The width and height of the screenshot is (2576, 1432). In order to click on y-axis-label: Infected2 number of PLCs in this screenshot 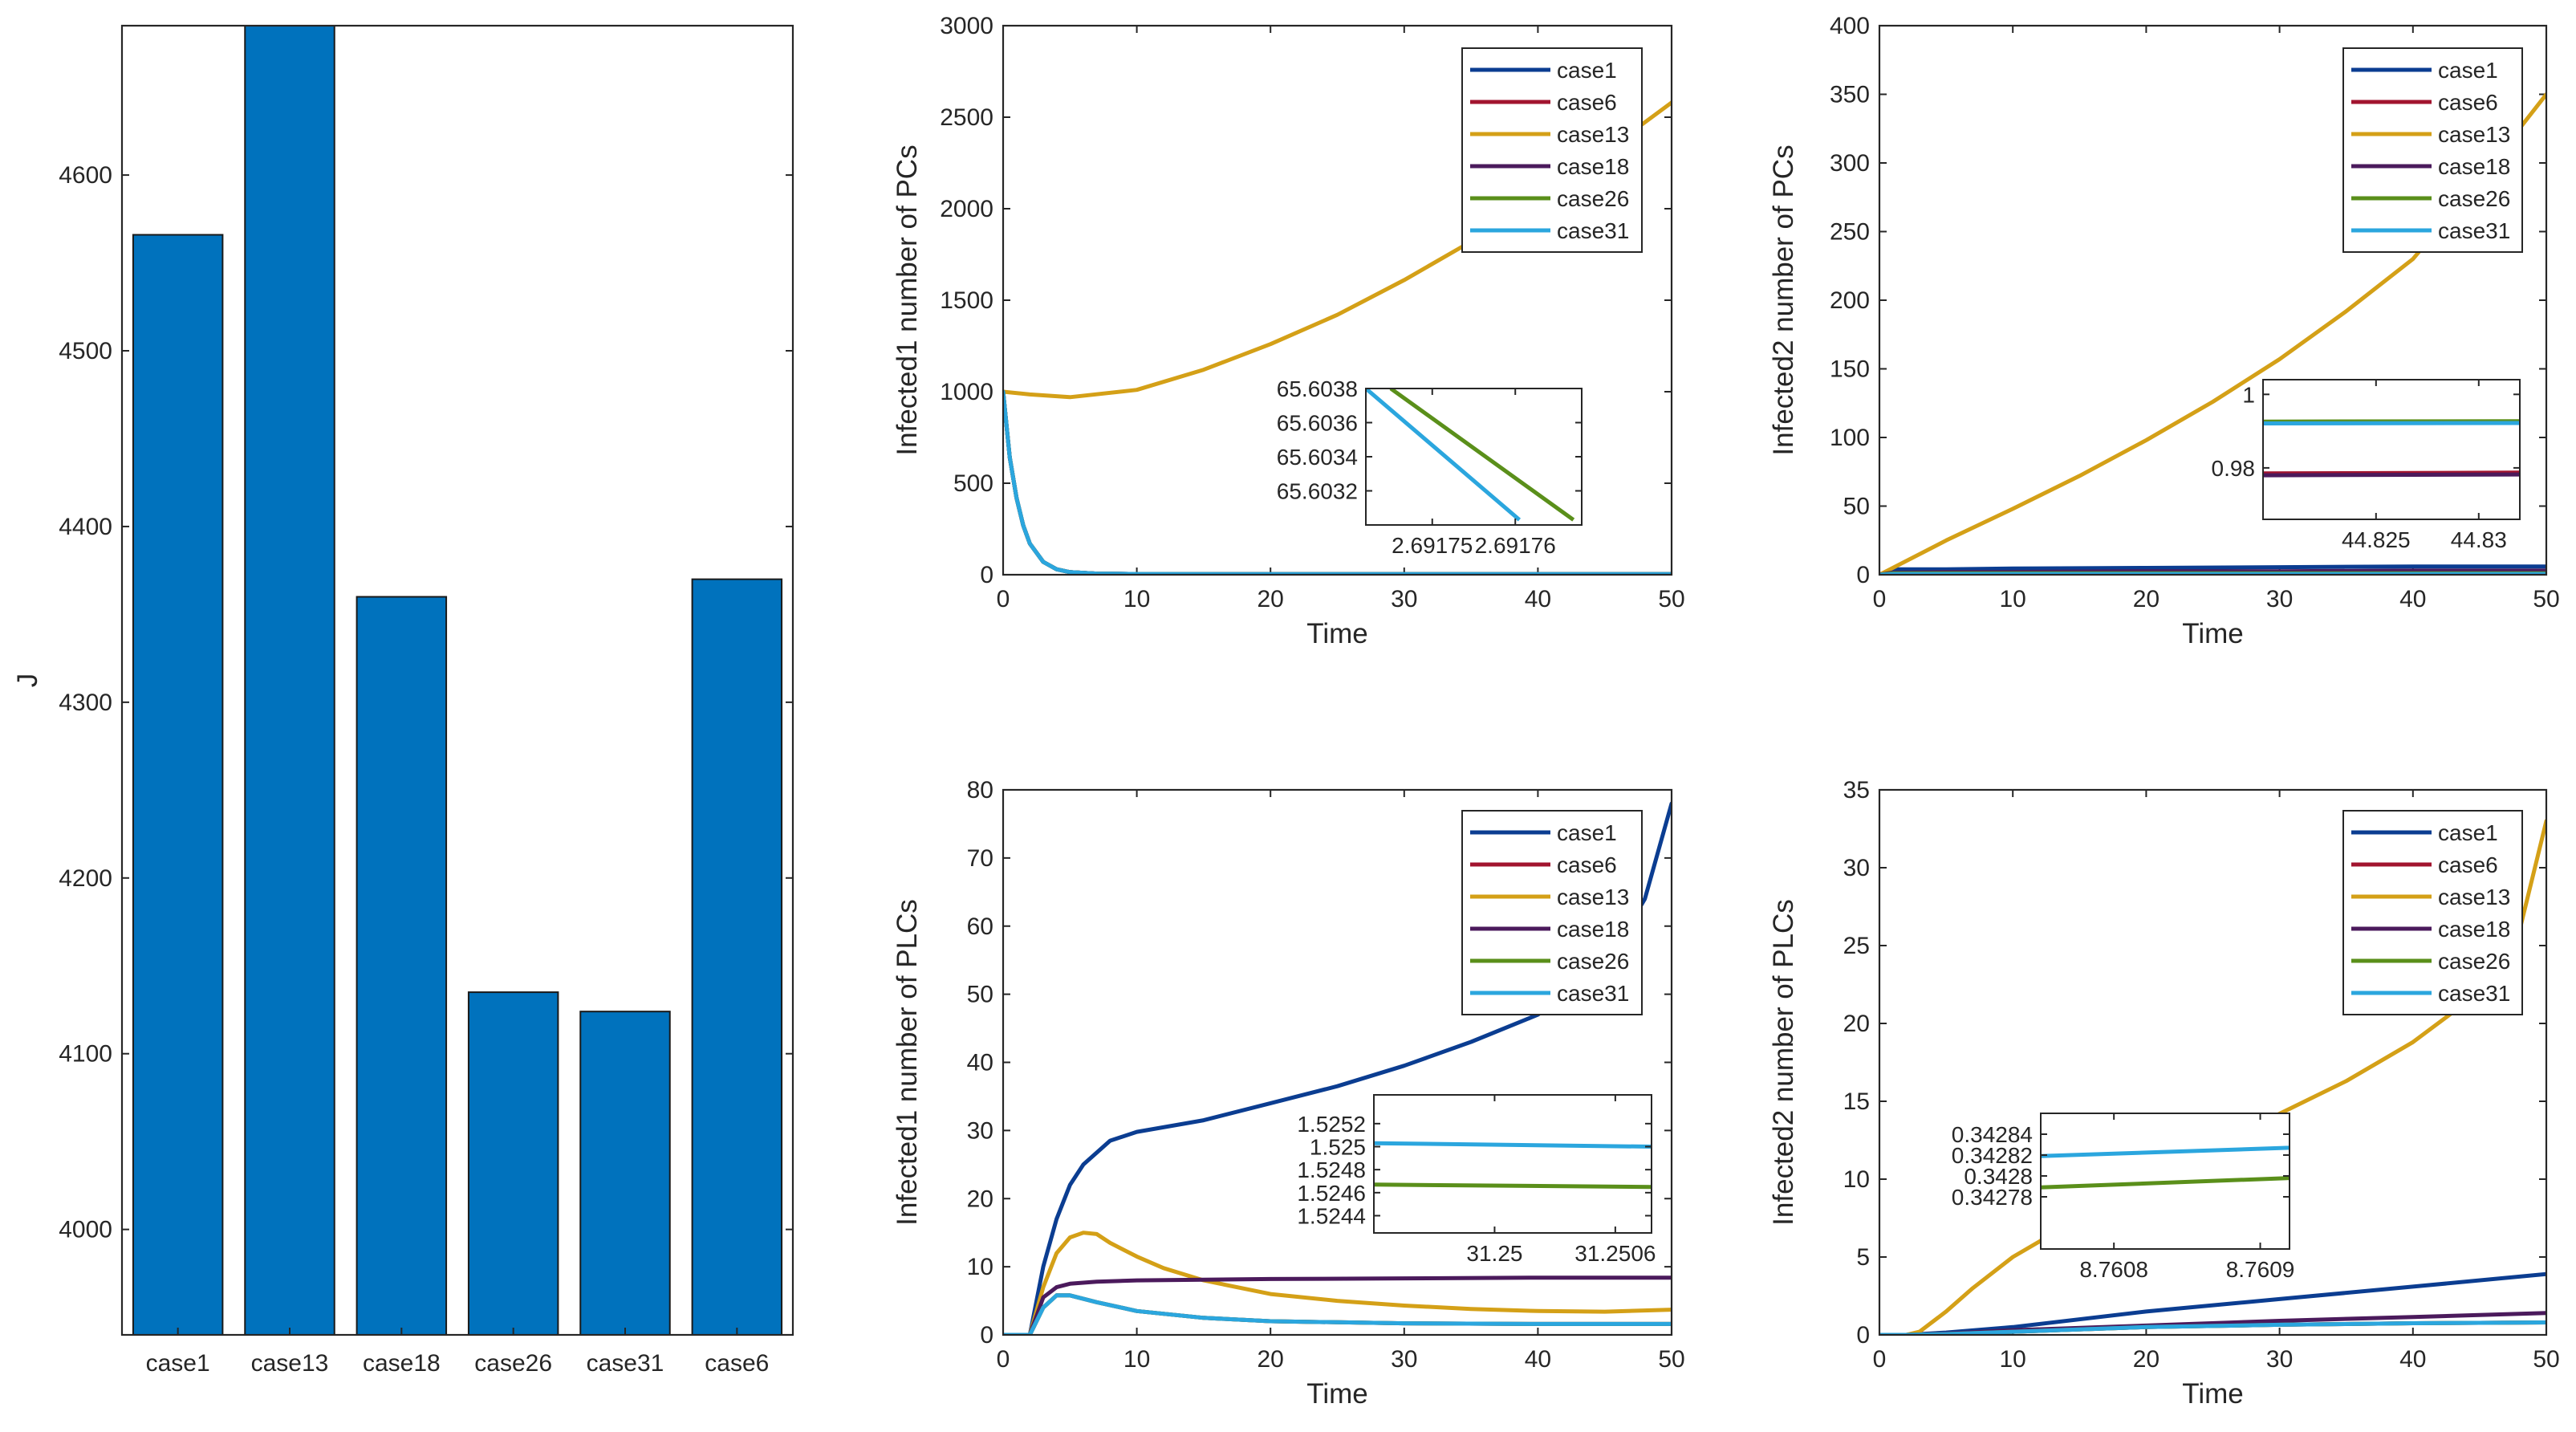, I will do `click(1784, 1062)`.